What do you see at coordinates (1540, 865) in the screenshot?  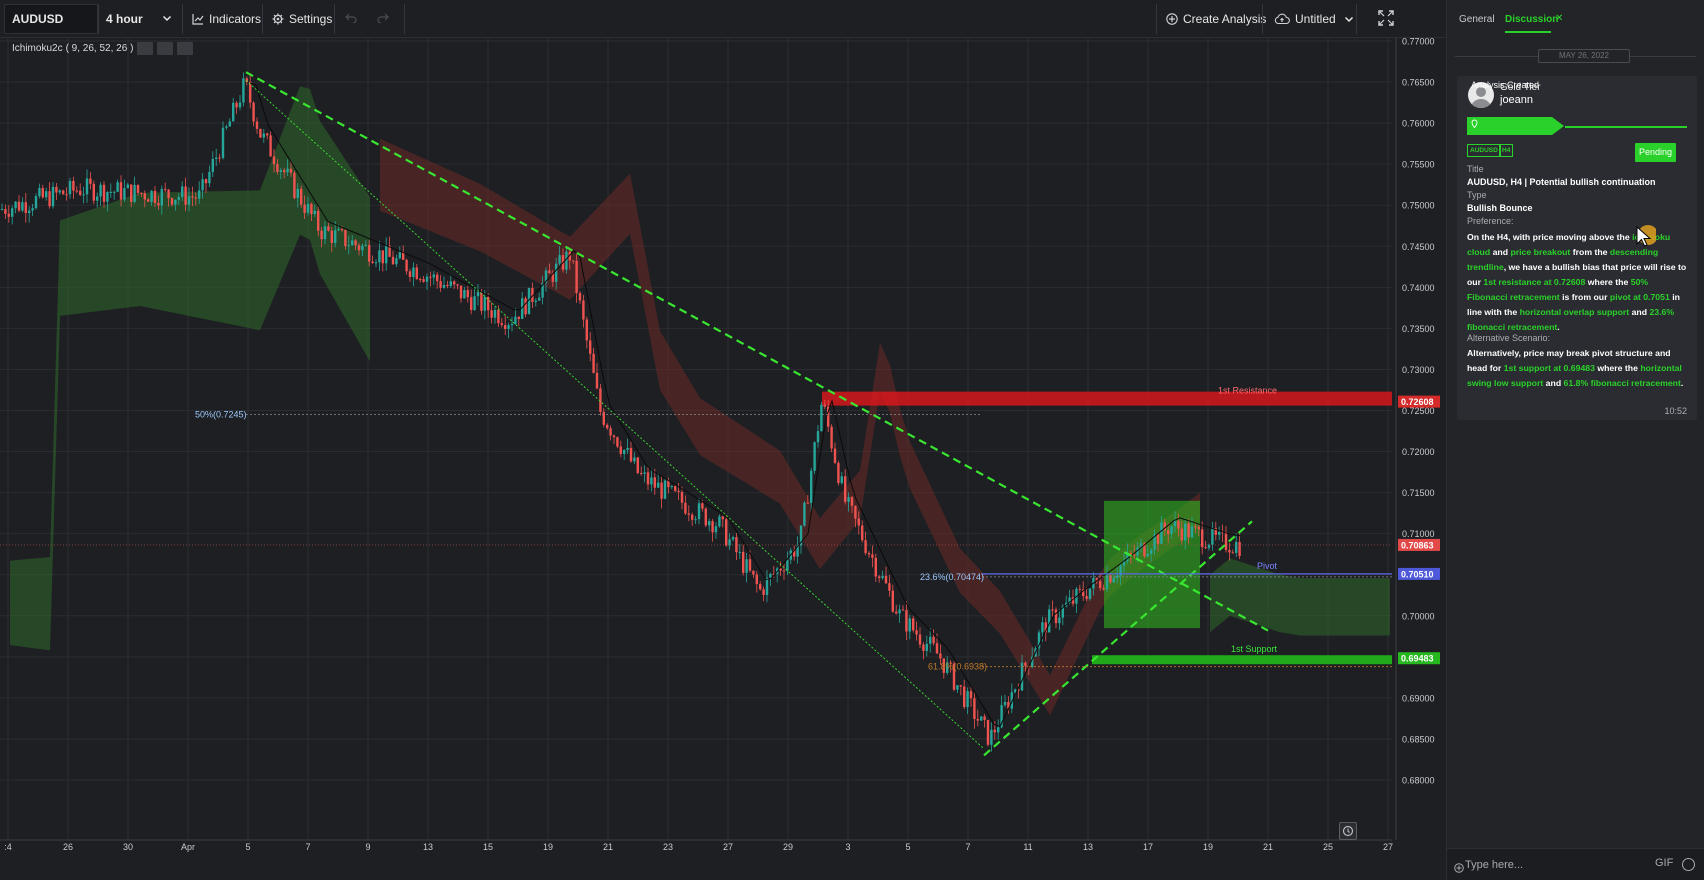 I see `message-input` at bounding box center [1540, 865].